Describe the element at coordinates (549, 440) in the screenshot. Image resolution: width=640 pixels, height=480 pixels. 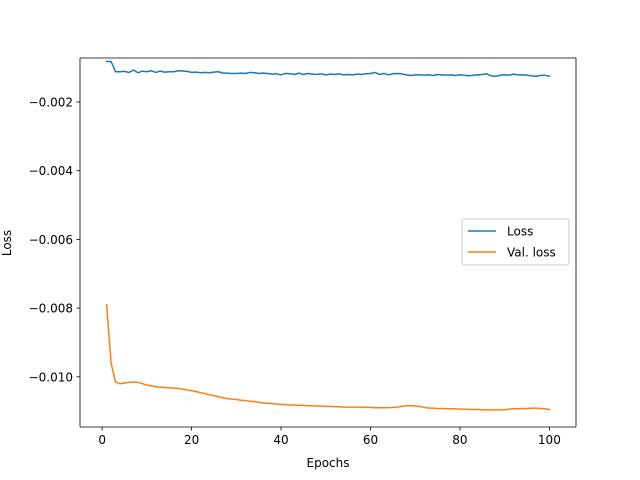
I see `x-tick-label: 100` at that location.